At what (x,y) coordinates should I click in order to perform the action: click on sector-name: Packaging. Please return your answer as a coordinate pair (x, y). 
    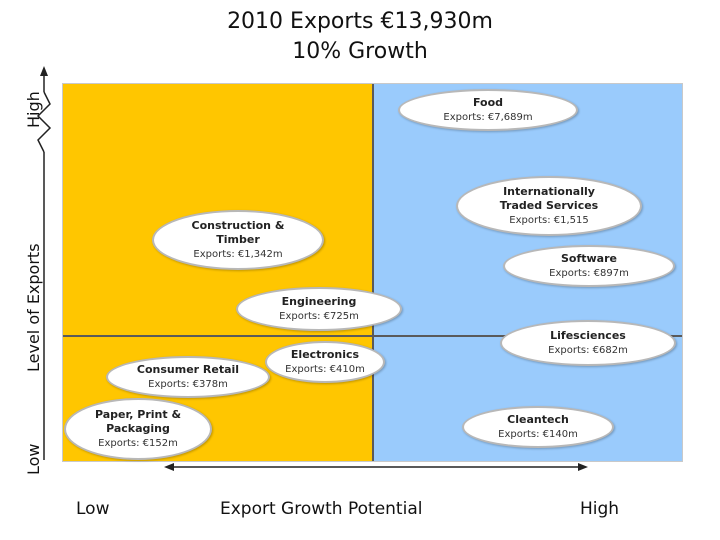
    Looking at the image, I should click on (138, 428).